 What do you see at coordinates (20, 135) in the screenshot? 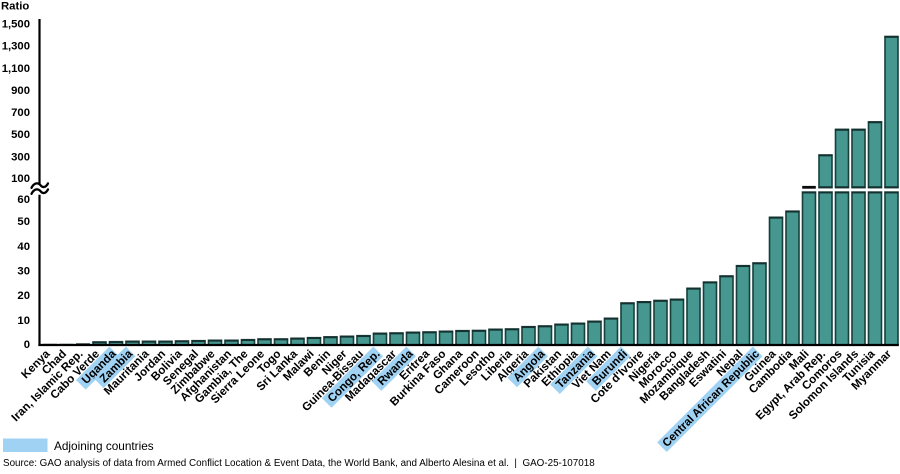
I see `svg-text: 500` at bounding box center [20, 135].